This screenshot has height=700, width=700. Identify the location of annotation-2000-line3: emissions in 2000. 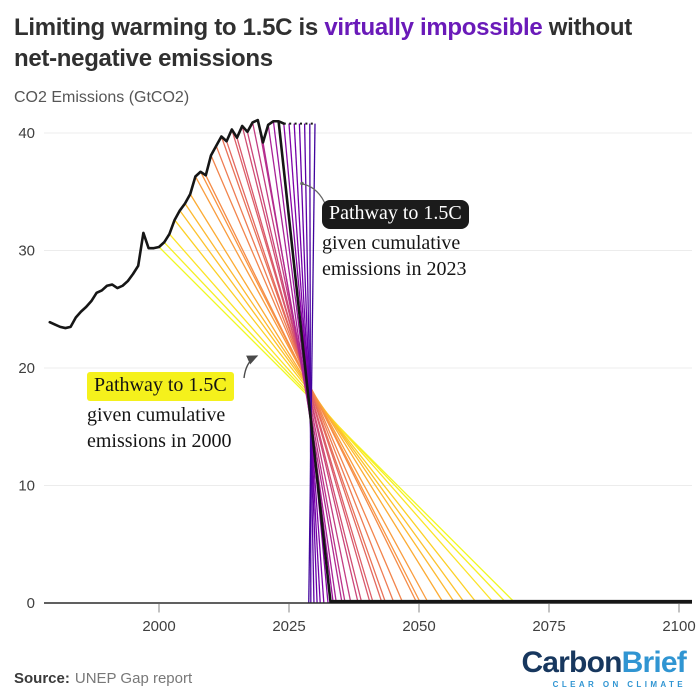
(159, 441).